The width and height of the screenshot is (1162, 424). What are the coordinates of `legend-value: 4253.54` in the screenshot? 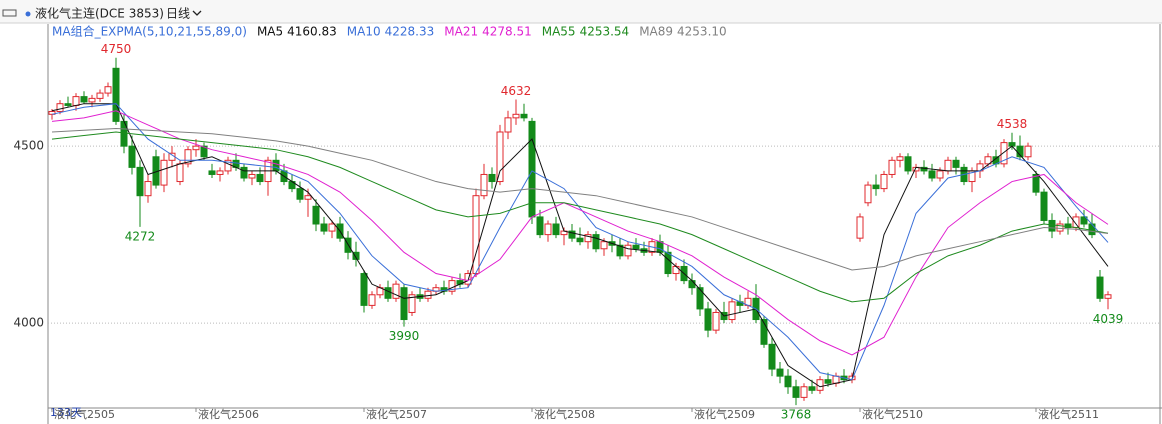 It's located at (605, 32).